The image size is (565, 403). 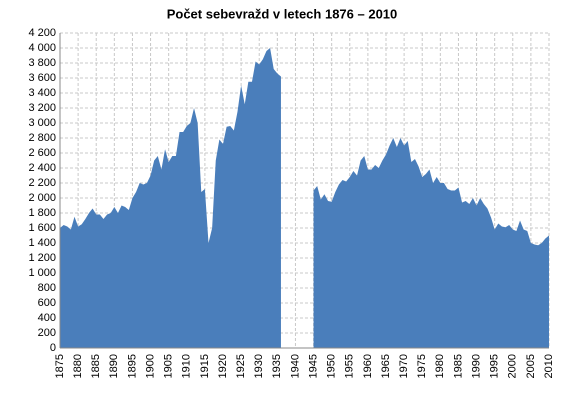 I want to click on x-tick-label: 1910, so click(x=187, y=366).